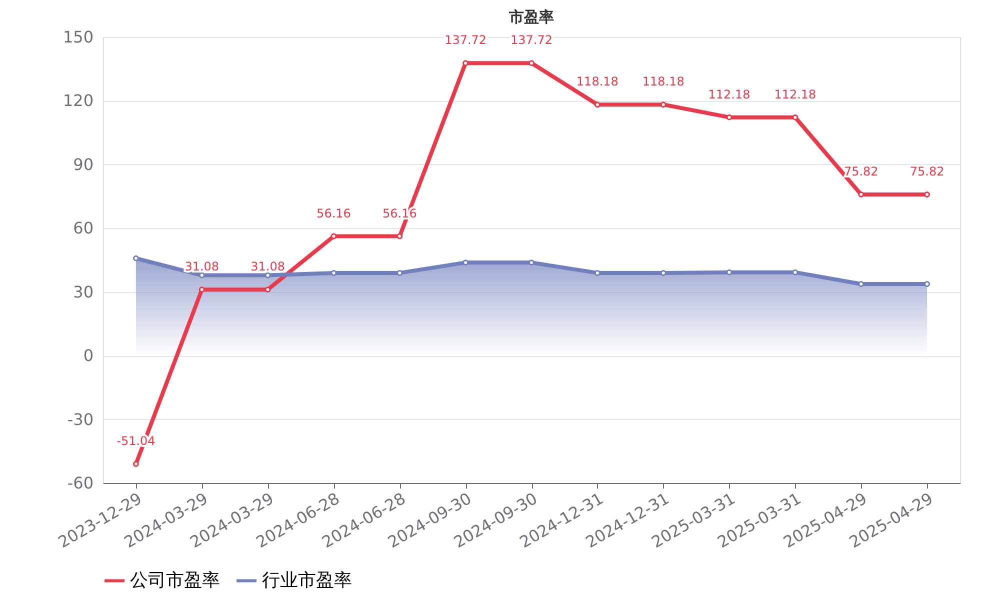 This screenshot has width=1000, height=600. What do you see at coordinates (175, 580) in the screenshot?
I see `legend-label: 公司市盈率` at bounding box center [175, 580].